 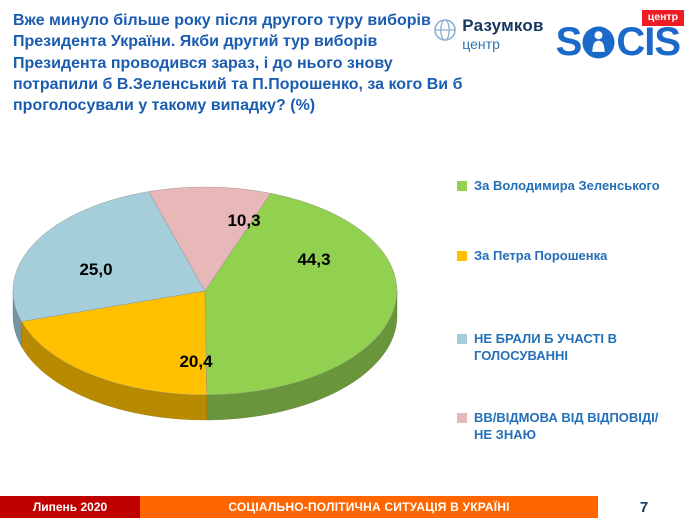 I want to click on socis-logo: центр S CIS, so click(x=619, y=37).